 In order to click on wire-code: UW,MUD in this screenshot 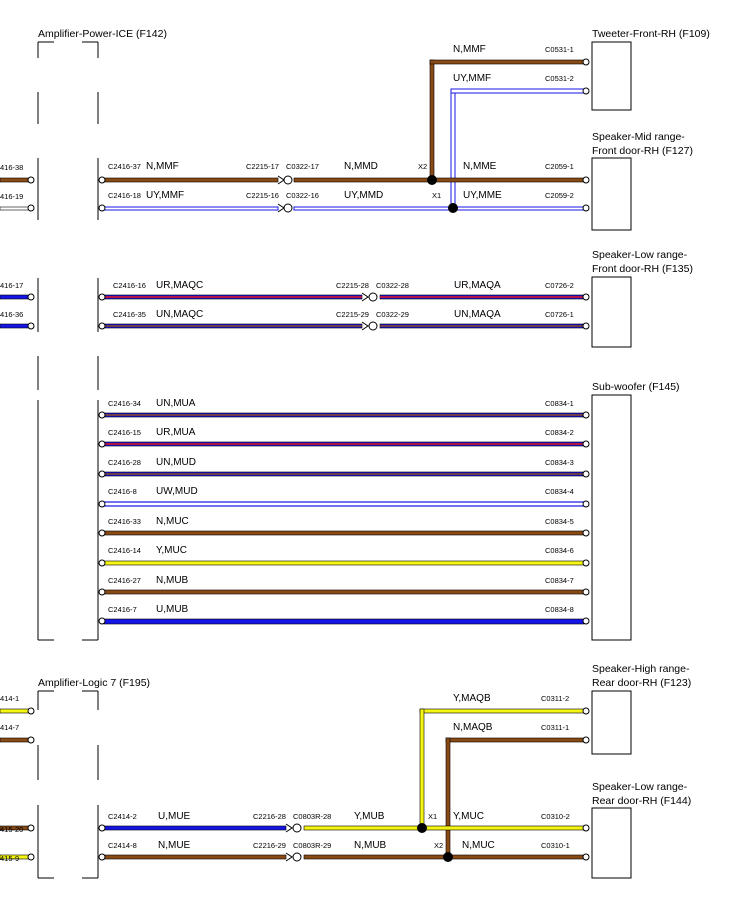, I will do `click(177, 491)`.